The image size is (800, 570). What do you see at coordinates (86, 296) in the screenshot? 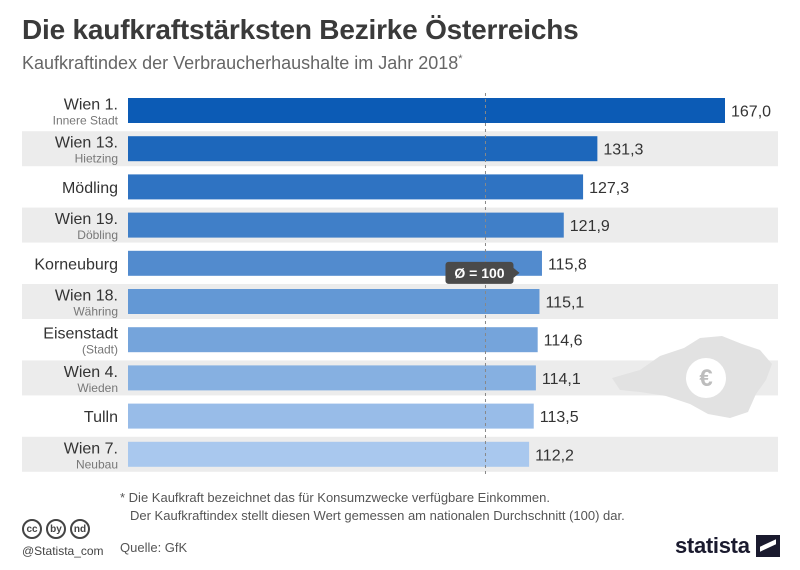
I see `category-label: Wien 18.` at bounding box center [86, 296].